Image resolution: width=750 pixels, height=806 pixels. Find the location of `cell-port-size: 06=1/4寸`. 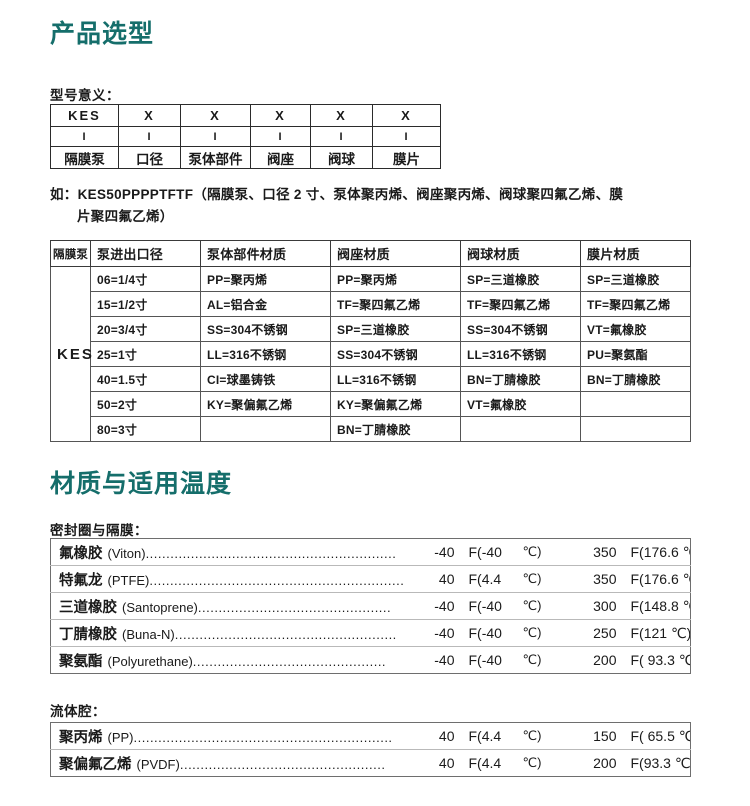

cell-port-size: 06=1/4寸 is located at coordinates (145, 279).